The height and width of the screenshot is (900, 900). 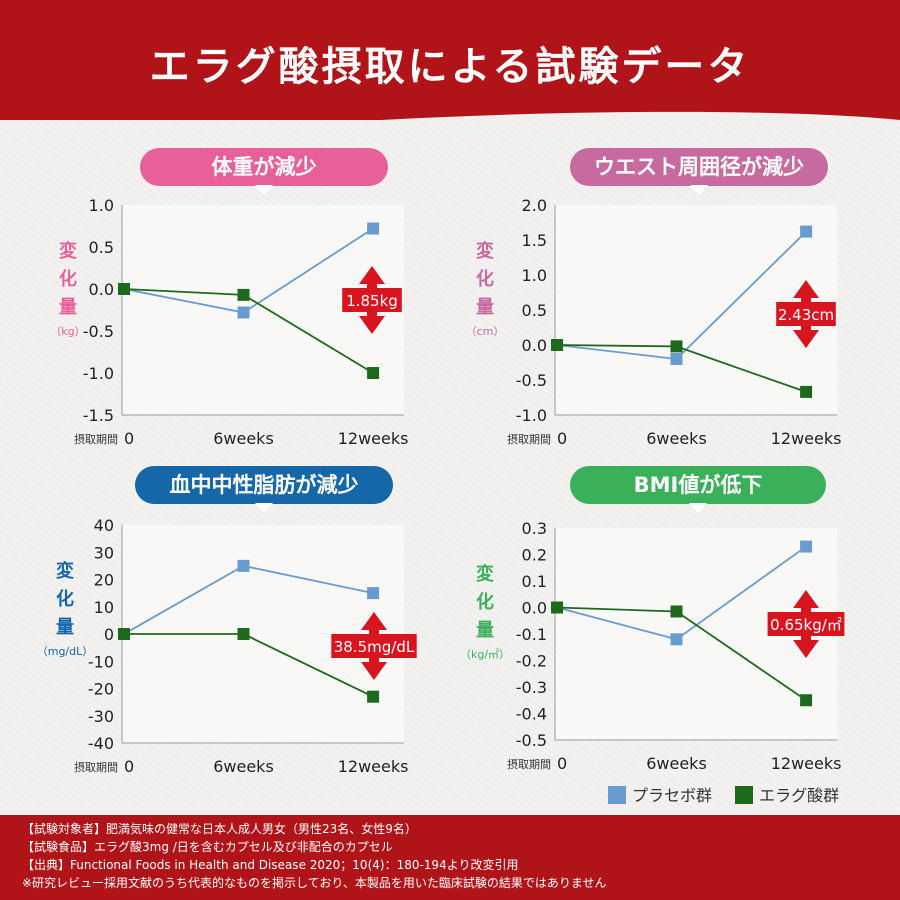 What do you see at coordinates (534, 310) in the screenshot?
I see `chart1-ytick-label: 0.5` at bounding box center [534, 310].